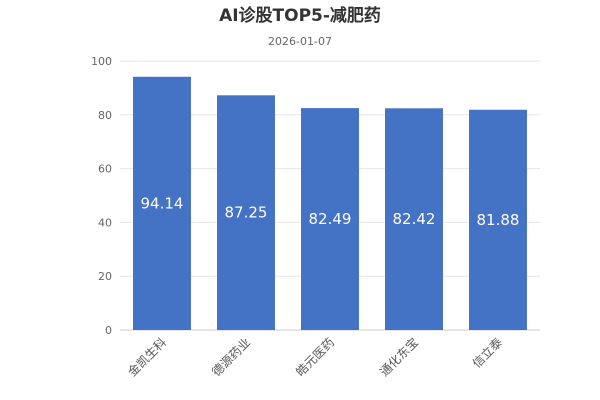 This screenshot has height=400, width=600. I want to click on data-label: 94.14, so click(162, 203).